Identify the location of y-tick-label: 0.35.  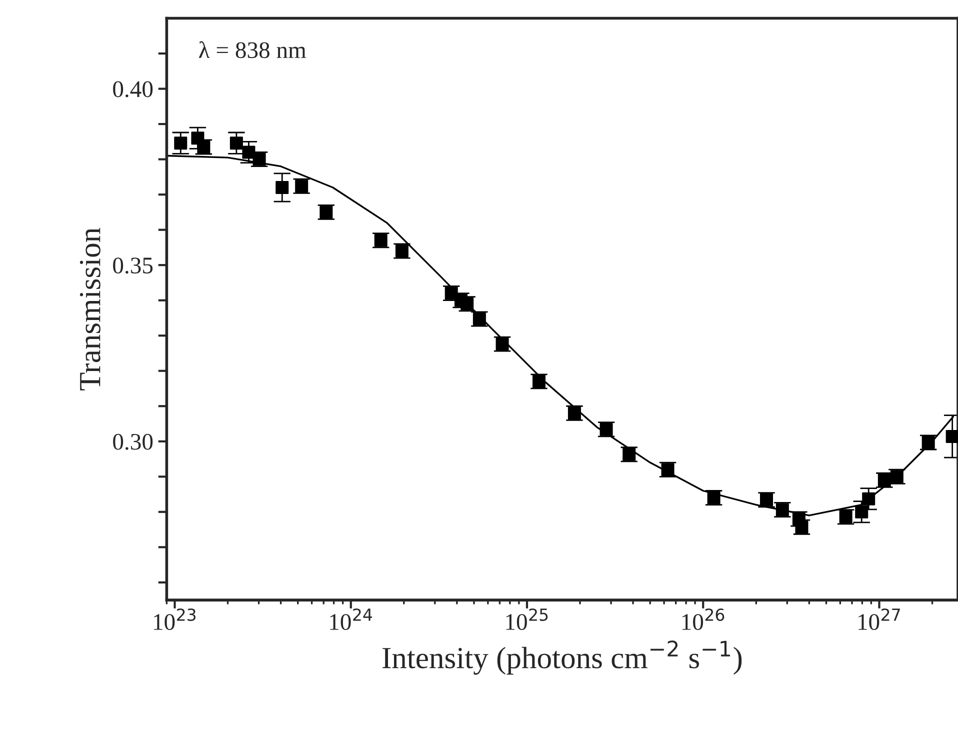
(133, 266).